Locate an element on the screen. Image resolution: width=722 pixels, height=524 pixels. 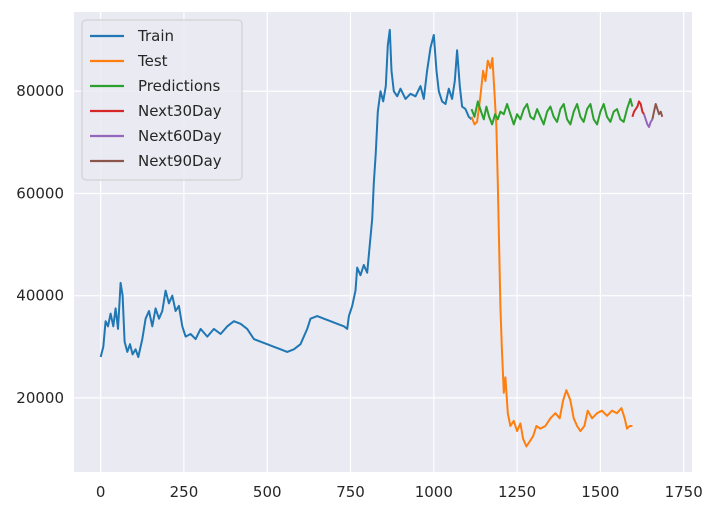
series-line-predictions is located at coordinates (552, 111).